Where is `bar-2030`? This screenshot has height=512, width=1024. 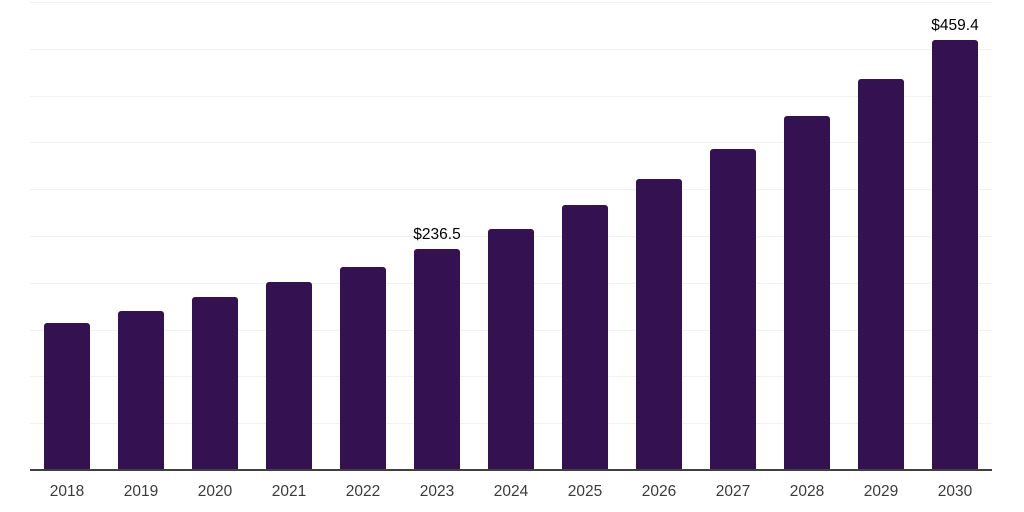
bar-2030 is located at coordinates (955, 255).